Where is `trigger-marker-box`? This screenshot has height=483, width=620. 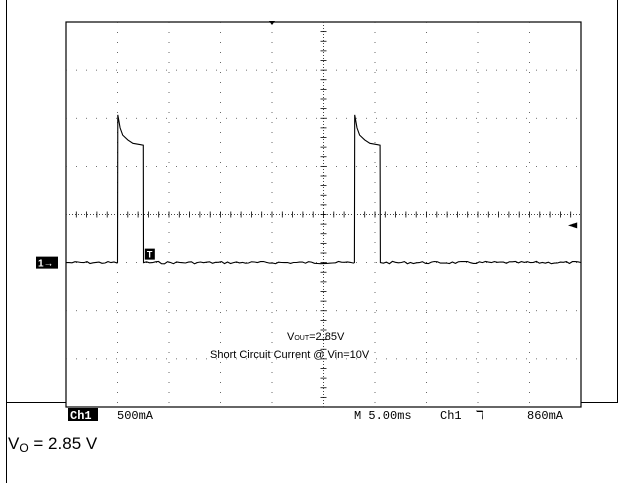
trigger-marker-box is located at coordinates (149, 254).